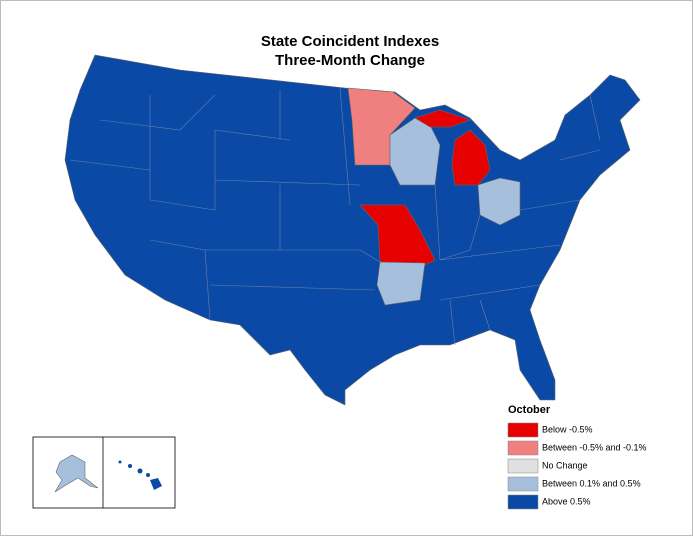 This screenshot has width=693, height=536. Describe the element at coordinates (350, 60) in the screenshot. I see `title-line: Three-Month Change` at that location.